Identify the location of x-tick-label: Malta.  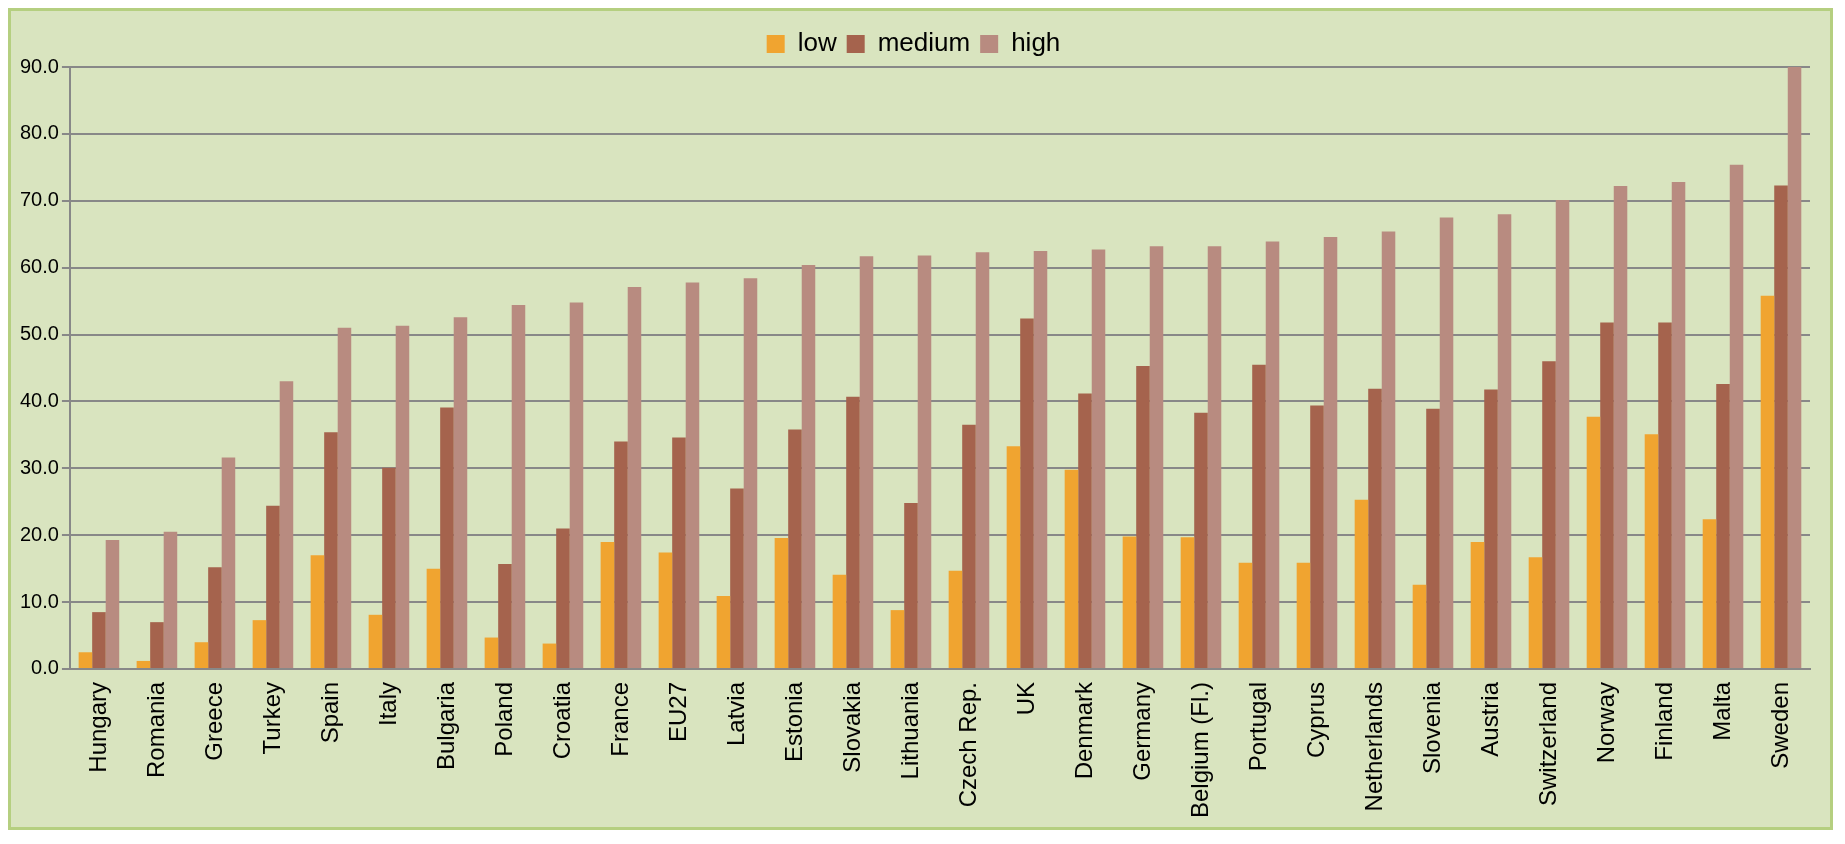
(1721, 711).